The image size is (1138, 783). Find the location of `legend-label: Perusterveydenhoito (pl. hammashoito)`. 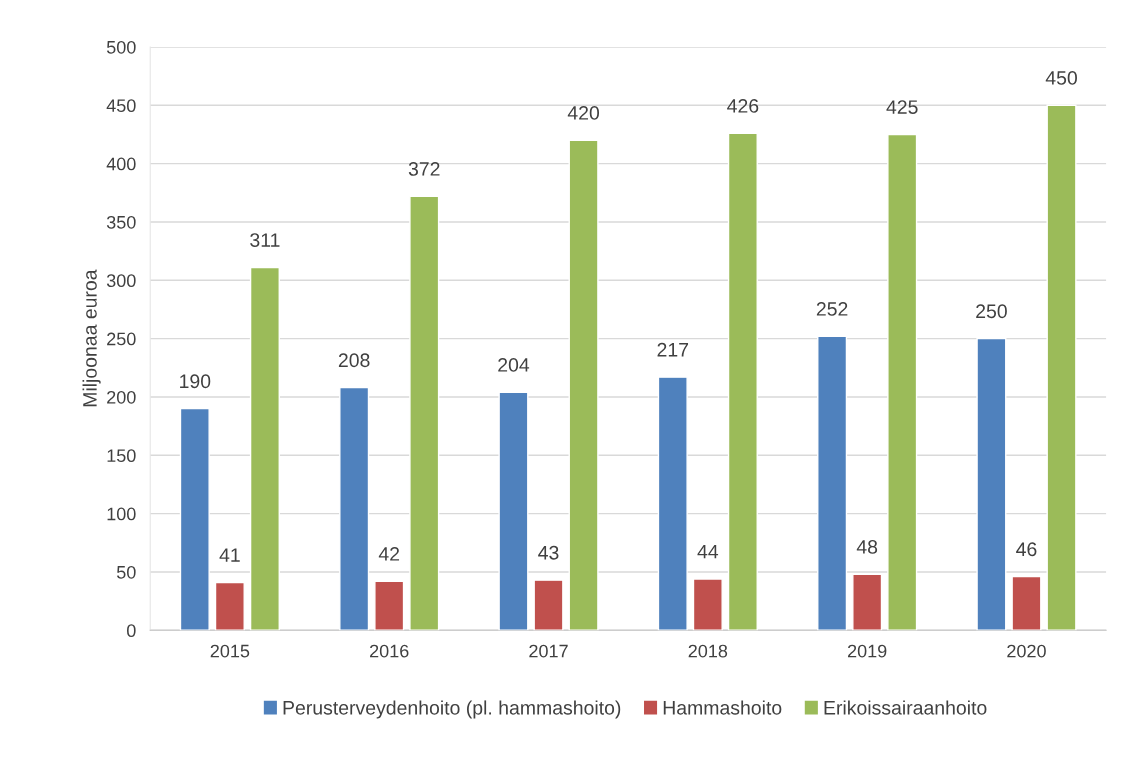

legend-label: Perusterveydenhoito (pl. hammashoito) is located at coordinates (452, 709).